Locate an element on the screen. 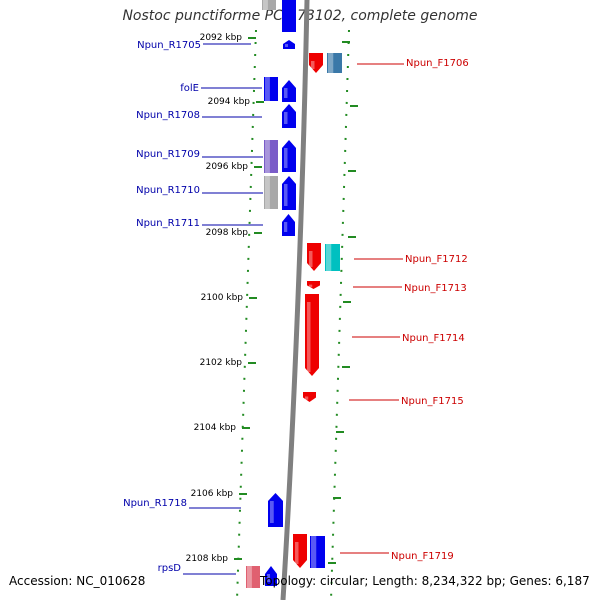 The height and width of the screenshot is (600, 600). gene-label-forward: Npun_F1706 is located at coordinates (437, 63).